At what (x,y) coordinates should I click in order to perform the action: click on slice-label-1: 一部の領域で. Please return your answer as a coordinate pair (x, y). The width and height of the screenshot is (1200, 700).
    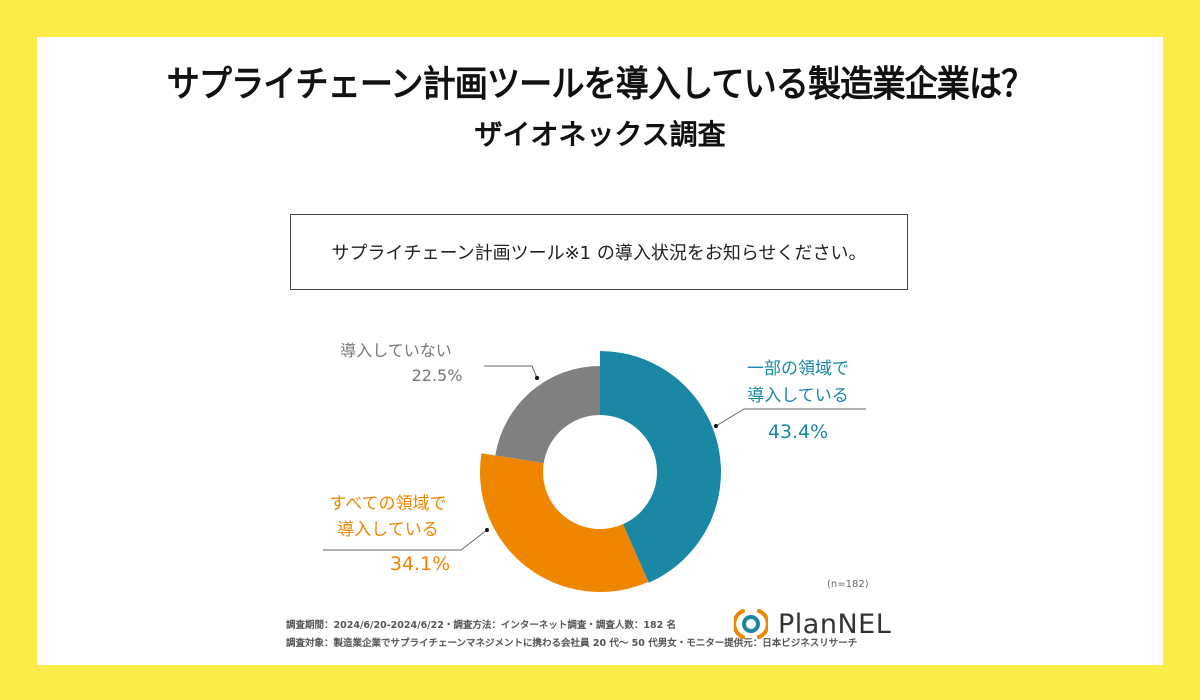
    Looking at the image, I should click on (798, 369).